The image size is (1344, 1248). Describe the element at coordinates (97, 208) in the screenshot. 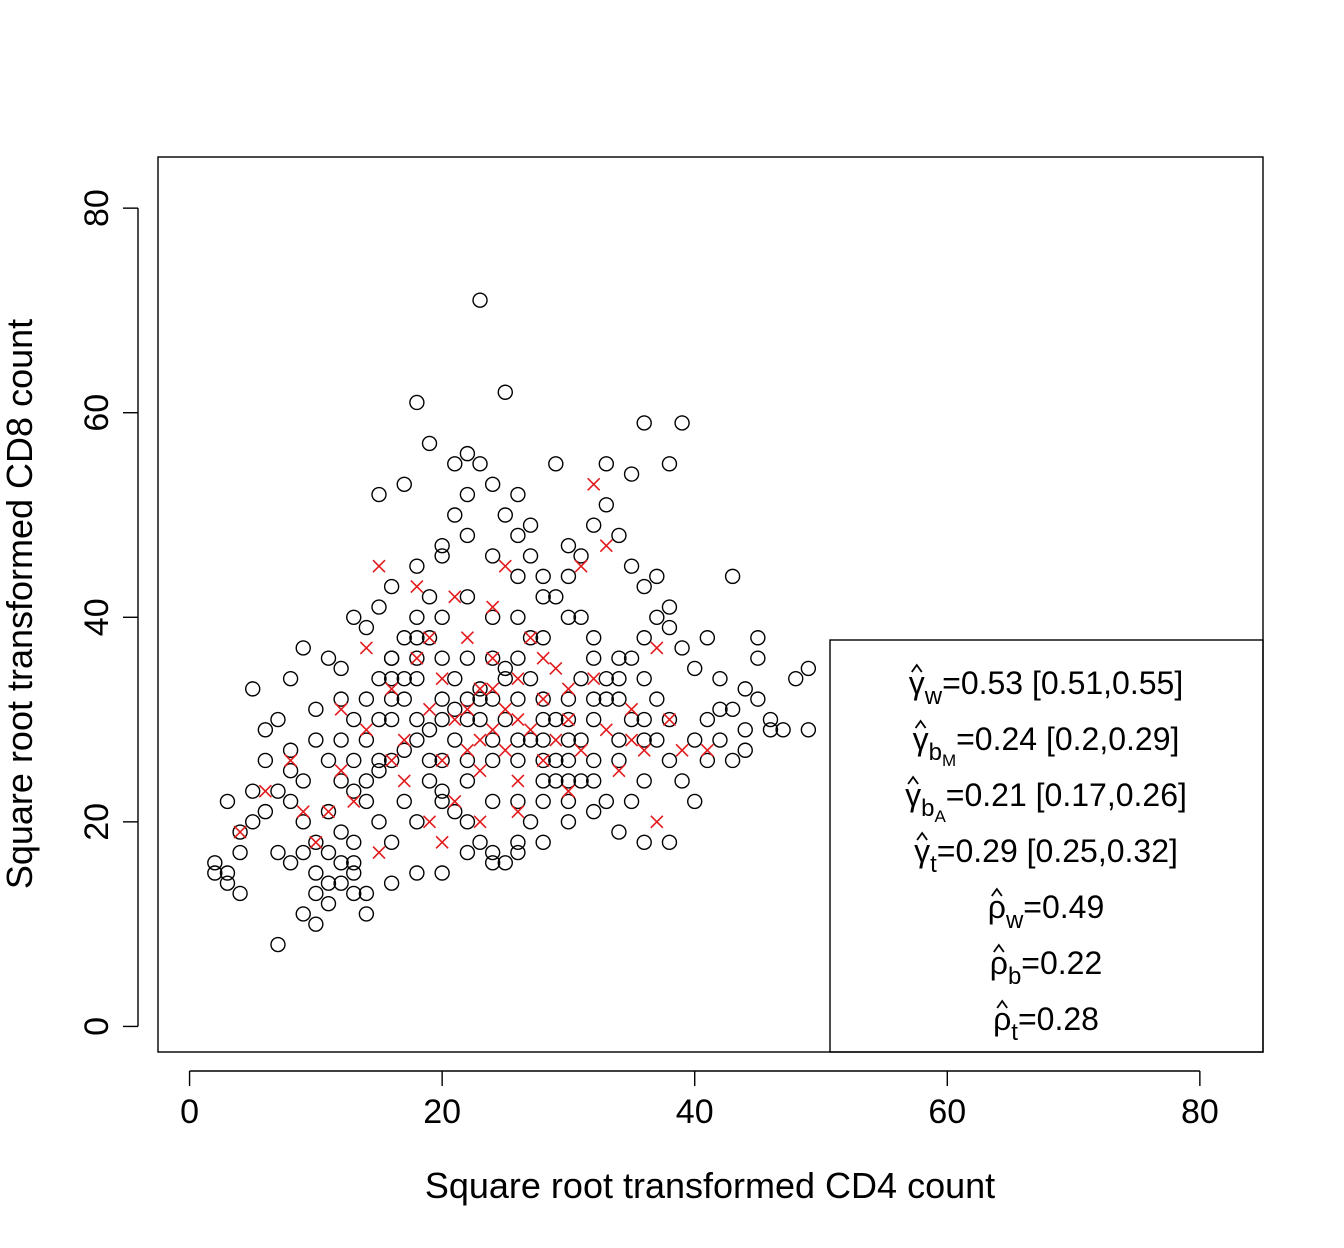

I see `y-tick-label: 80` at that location.